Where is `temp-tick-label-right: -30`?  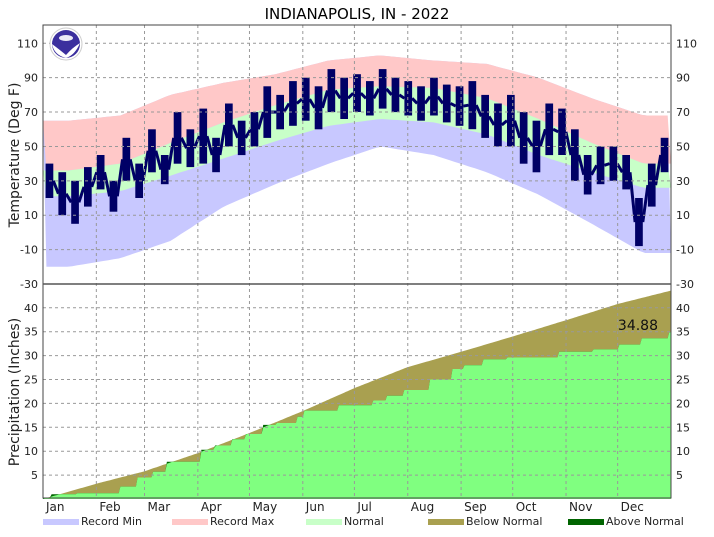 temp-tick-label-right: -30 is located at coordinates (685, 284).